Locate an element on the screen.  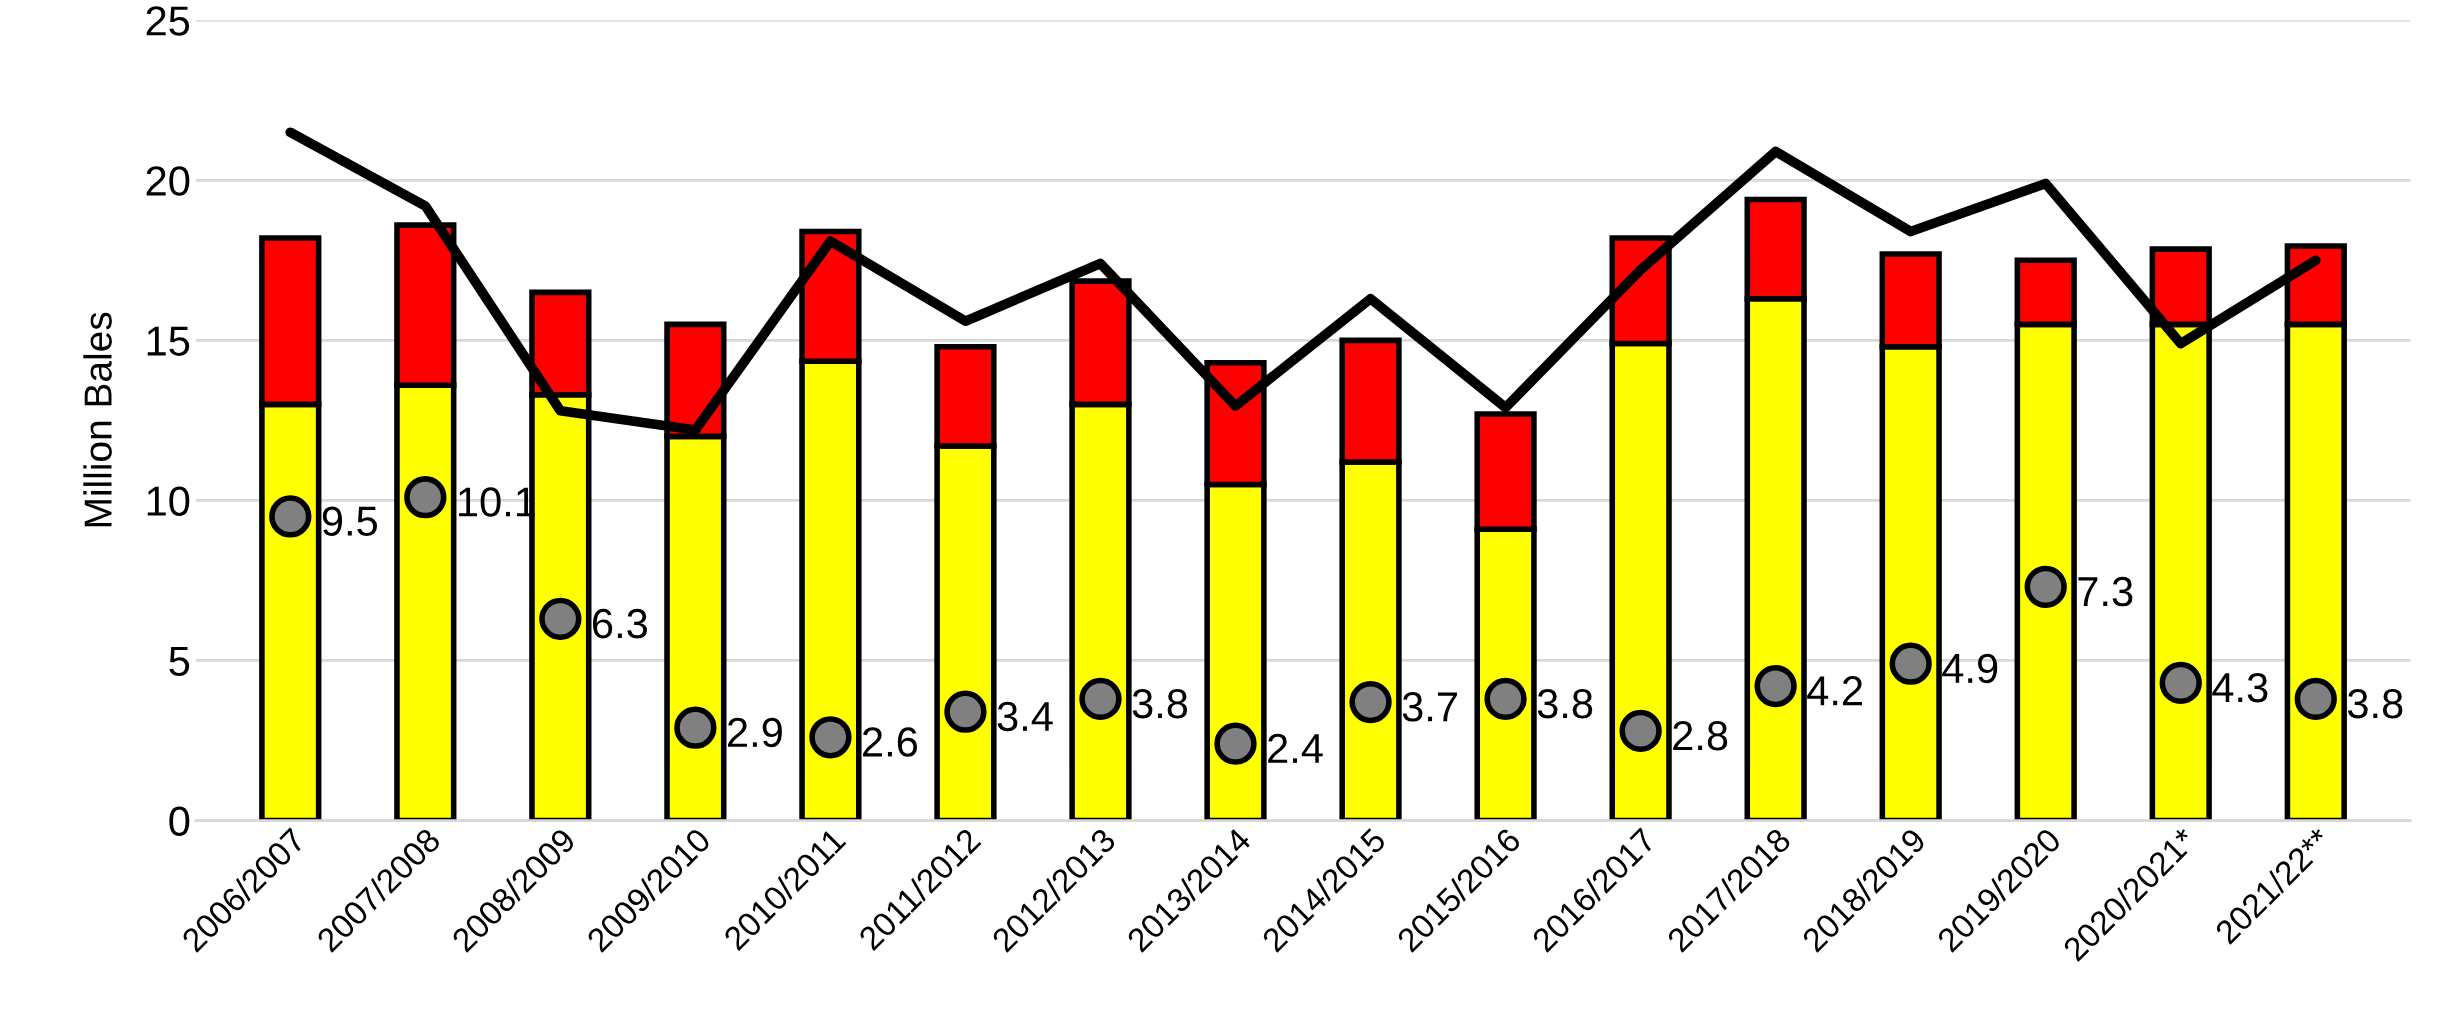
data-label: 2.8 is located at coordinates (1700, 735).